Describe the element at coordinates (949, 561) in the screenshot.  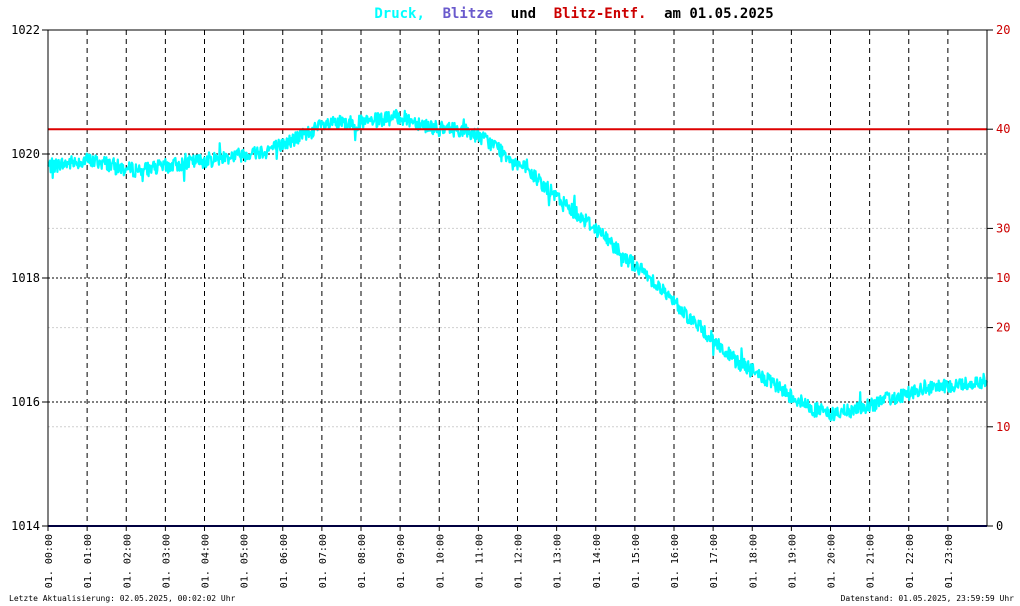
I see `x-tick-label: 01. 23:00` at that location.